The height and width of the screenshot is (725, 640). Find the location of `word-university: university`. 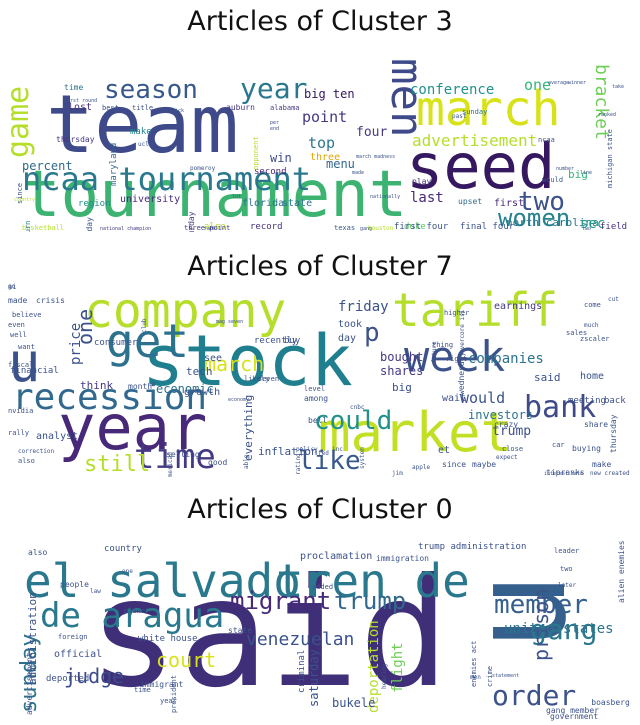

word-university: university is located at coordinates (150, 199).